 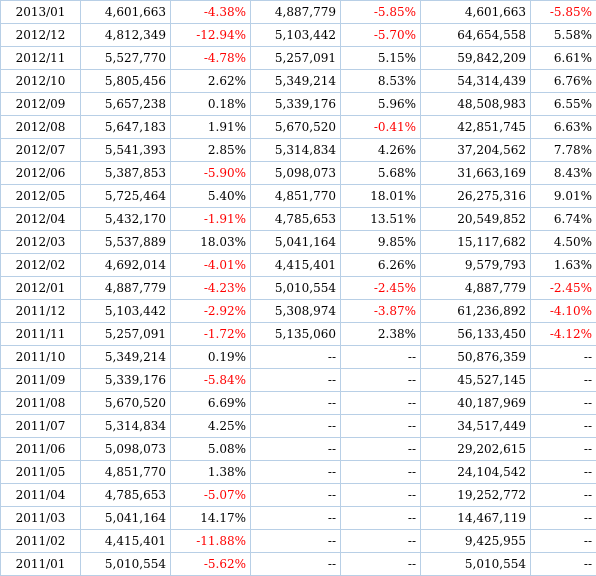 I want to click on month-cell: 2012/04, so click(x=41, y=219).